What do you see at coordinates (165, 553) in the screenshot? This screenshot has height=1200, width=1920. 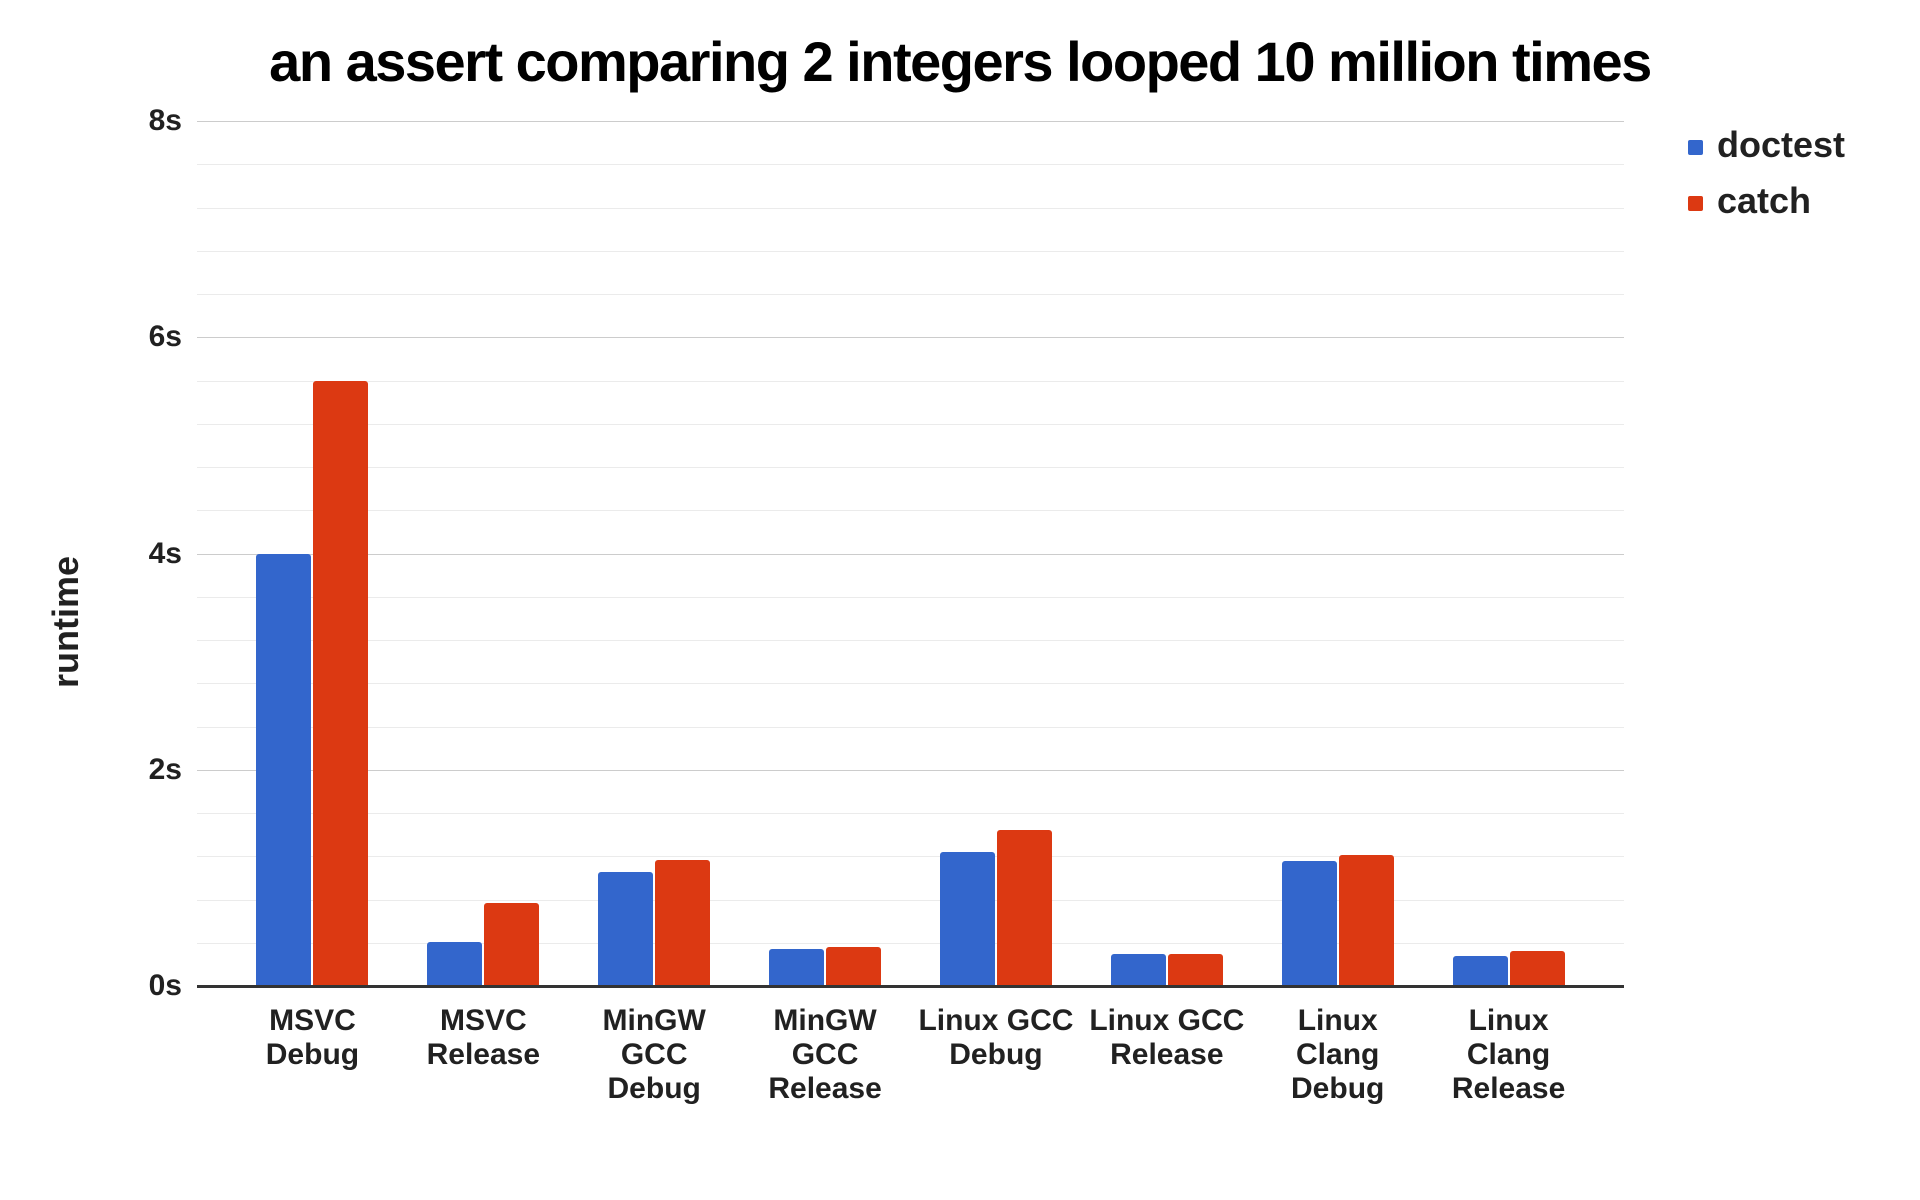 I see `y-tick-label: 4s` at bounding box center [165, 553].